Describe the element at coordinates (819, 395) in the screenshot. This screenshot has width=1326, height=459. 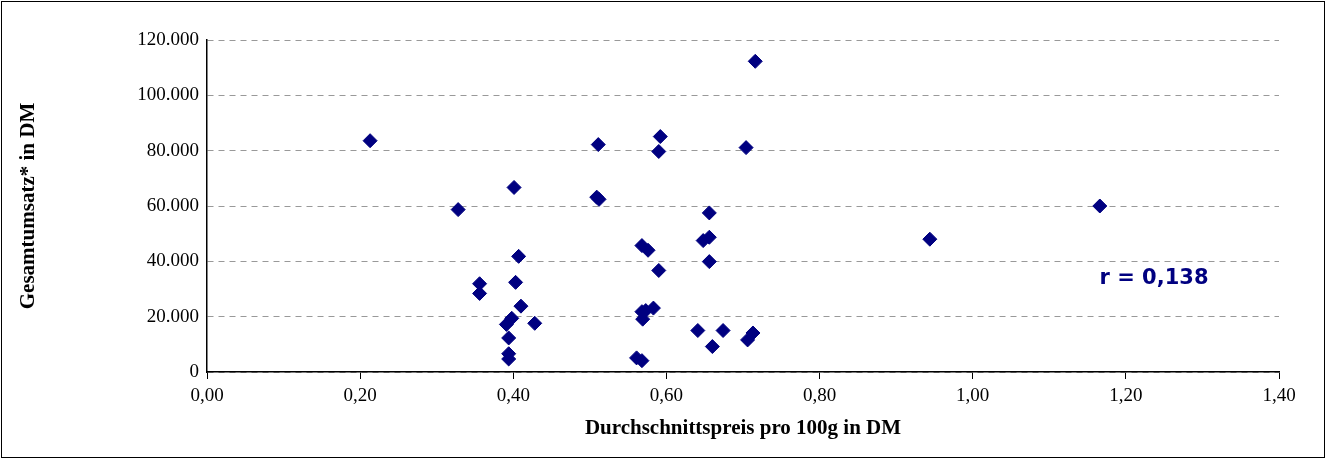
I see `x-tick-label: 0,80` at that location.